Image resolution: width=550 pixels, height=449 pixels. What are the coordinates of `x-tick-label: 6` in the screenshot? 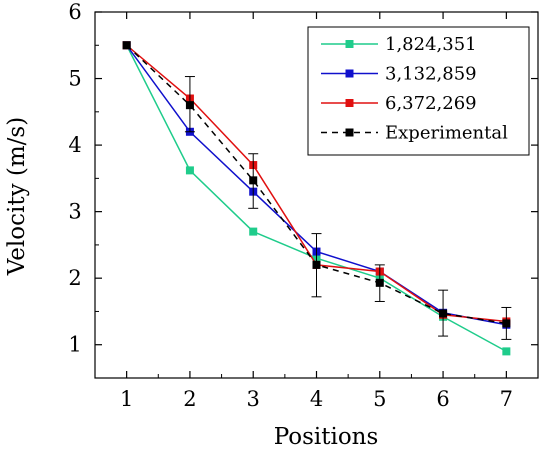 It's located at (442, 399).